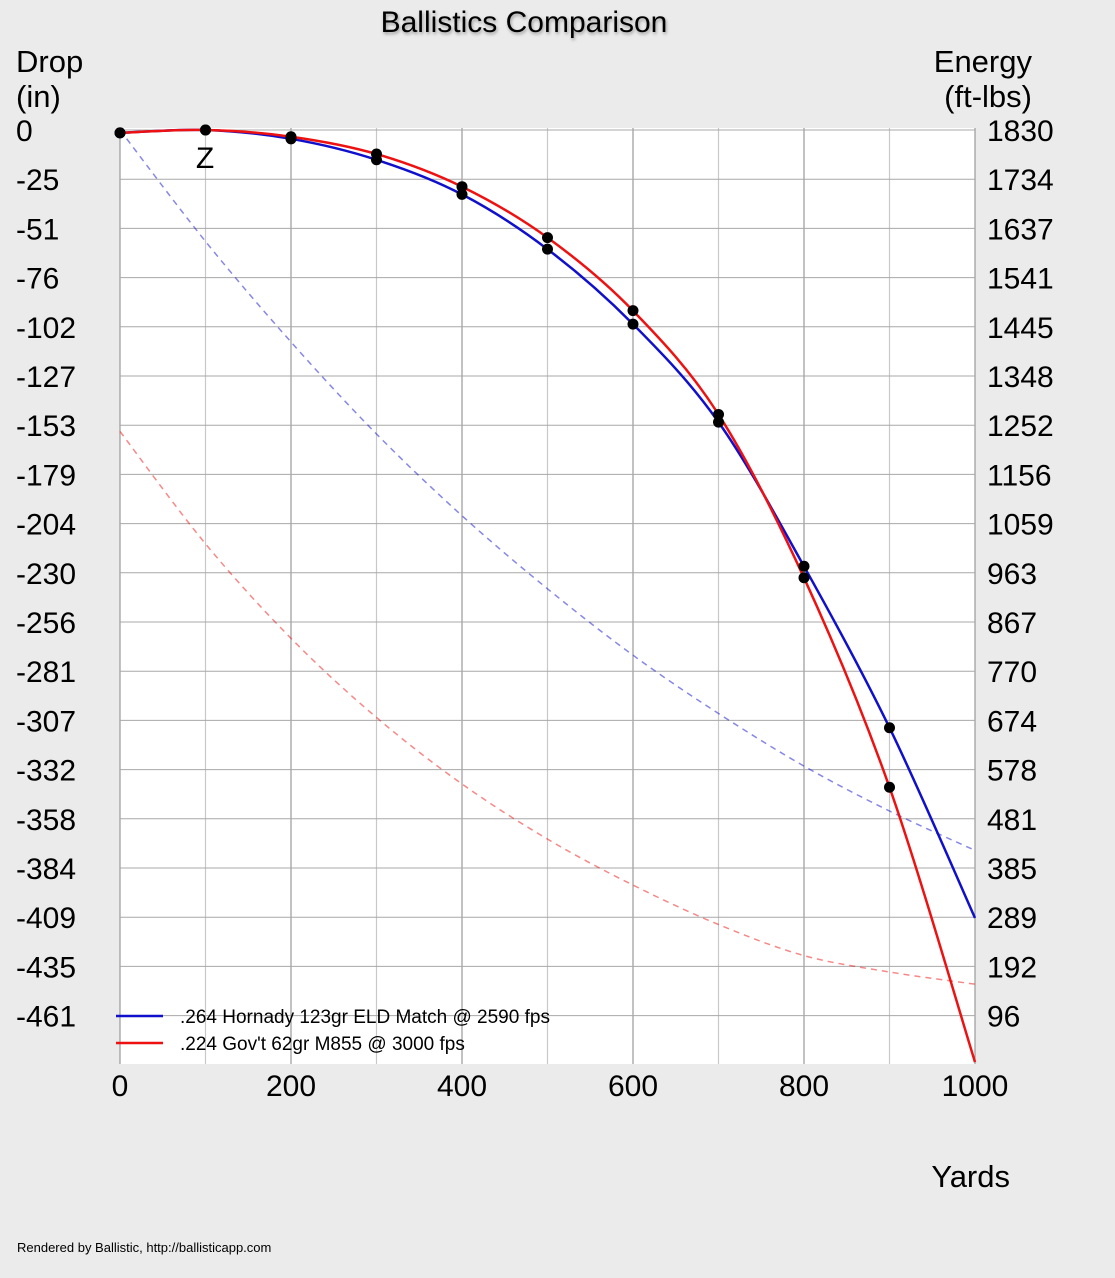 This screenshot has width=1115, height=1278. I want to click on y-axis-label-left-line1: Drop, so click(49, 61).